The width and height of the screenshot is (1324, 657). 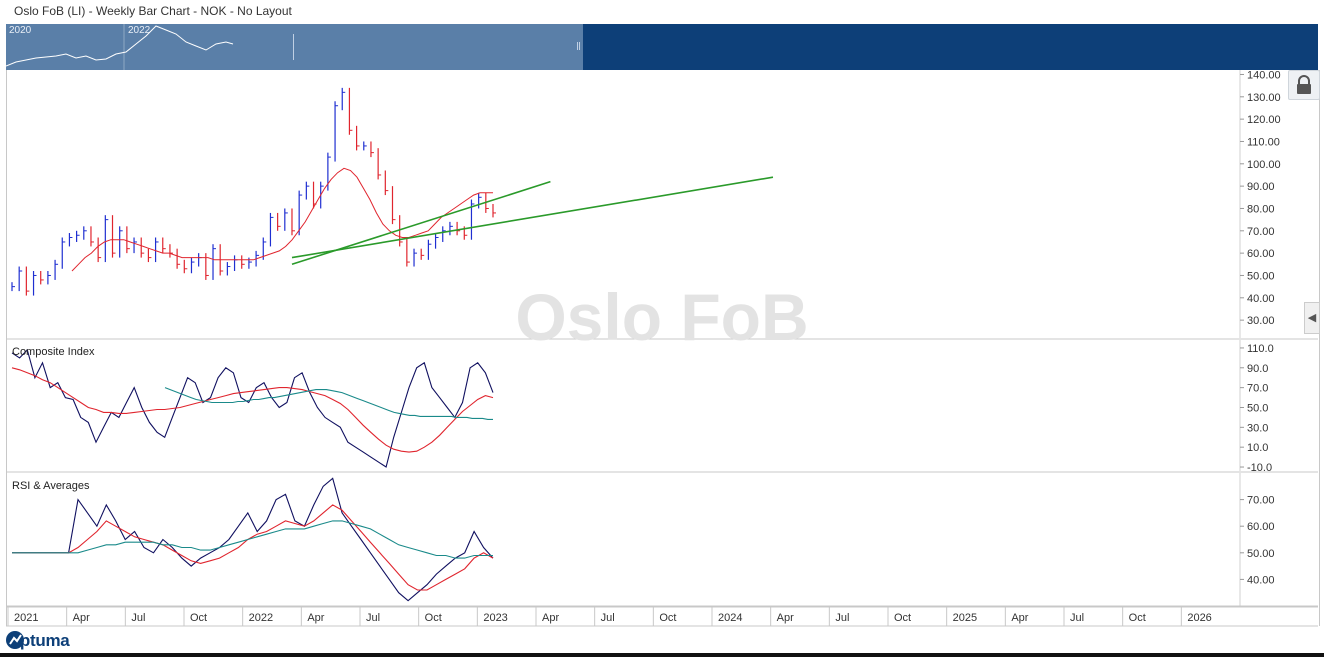 I want to click on y-tick-label: 70.0, so click(x=1257, y=389).